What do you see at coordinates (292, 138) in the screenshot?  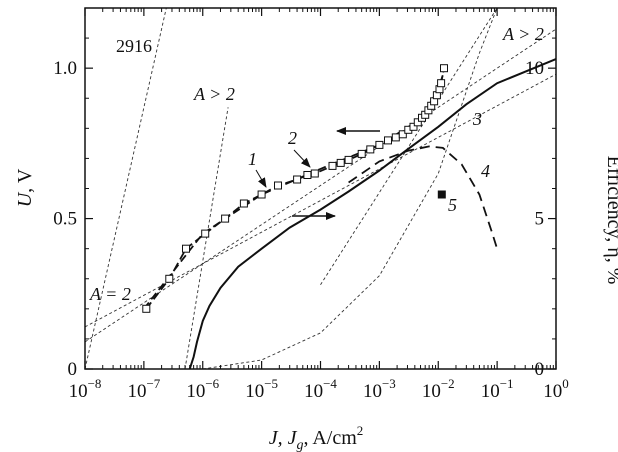 I see `curve-label-2: 2` at bounding box center [292, 138].